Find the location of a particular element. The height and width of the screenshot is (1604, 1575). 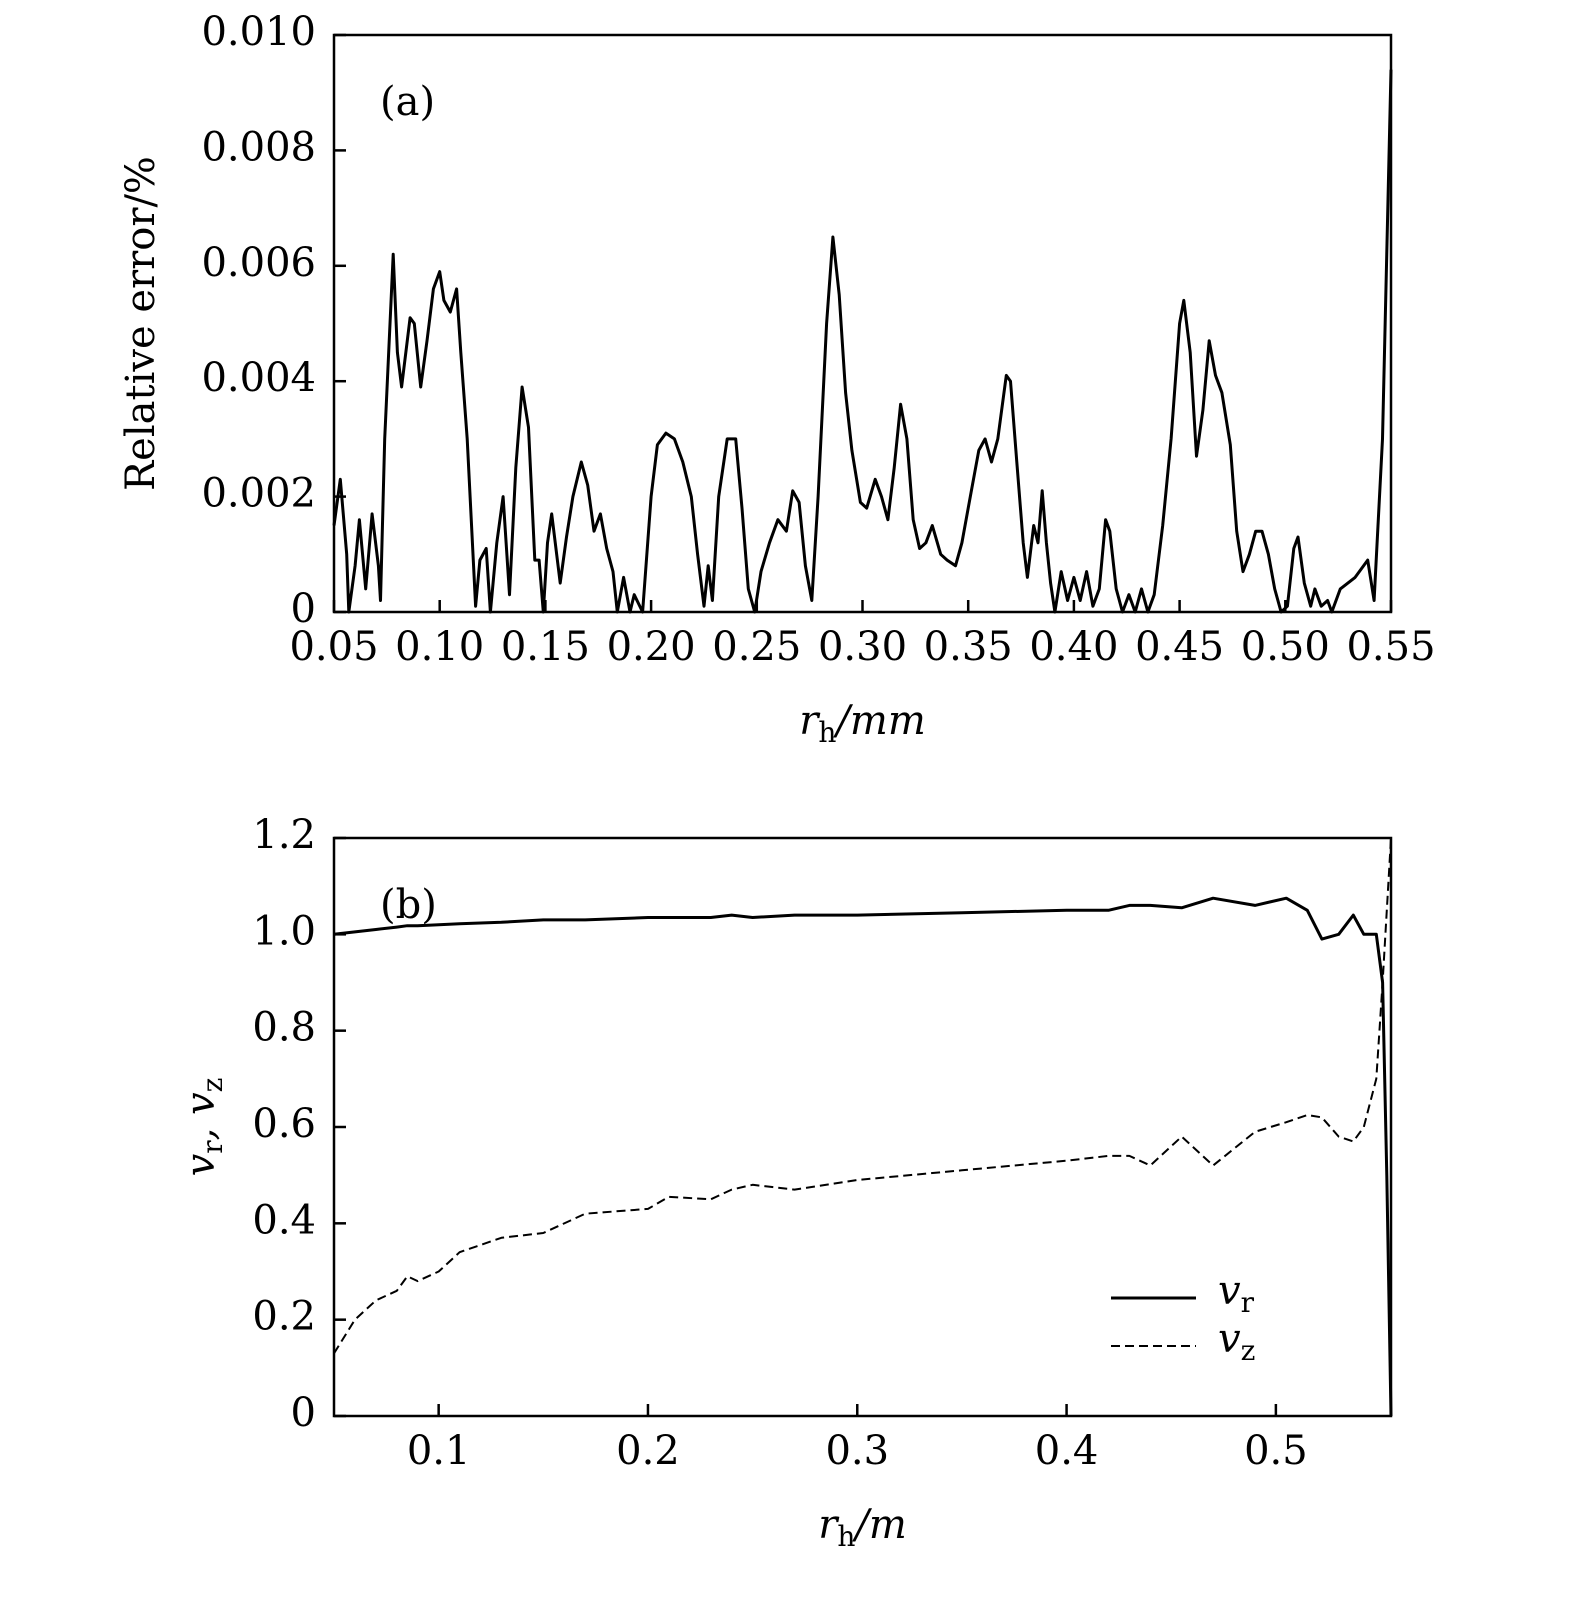

x-tick-label: 0.4 is located at coordinates (1067, 1451).